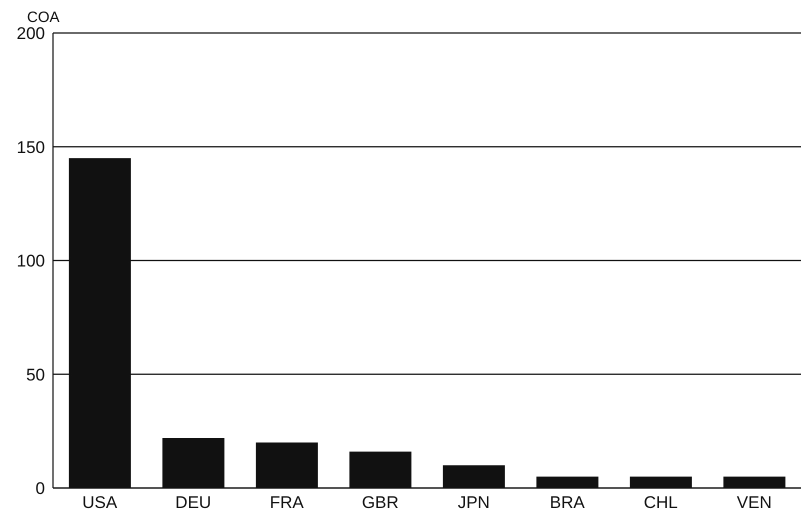  What do you see at coordinates (35, 374) in the screenshot?
I see `y-tick-label: 50` at bounding box center [35, 374].